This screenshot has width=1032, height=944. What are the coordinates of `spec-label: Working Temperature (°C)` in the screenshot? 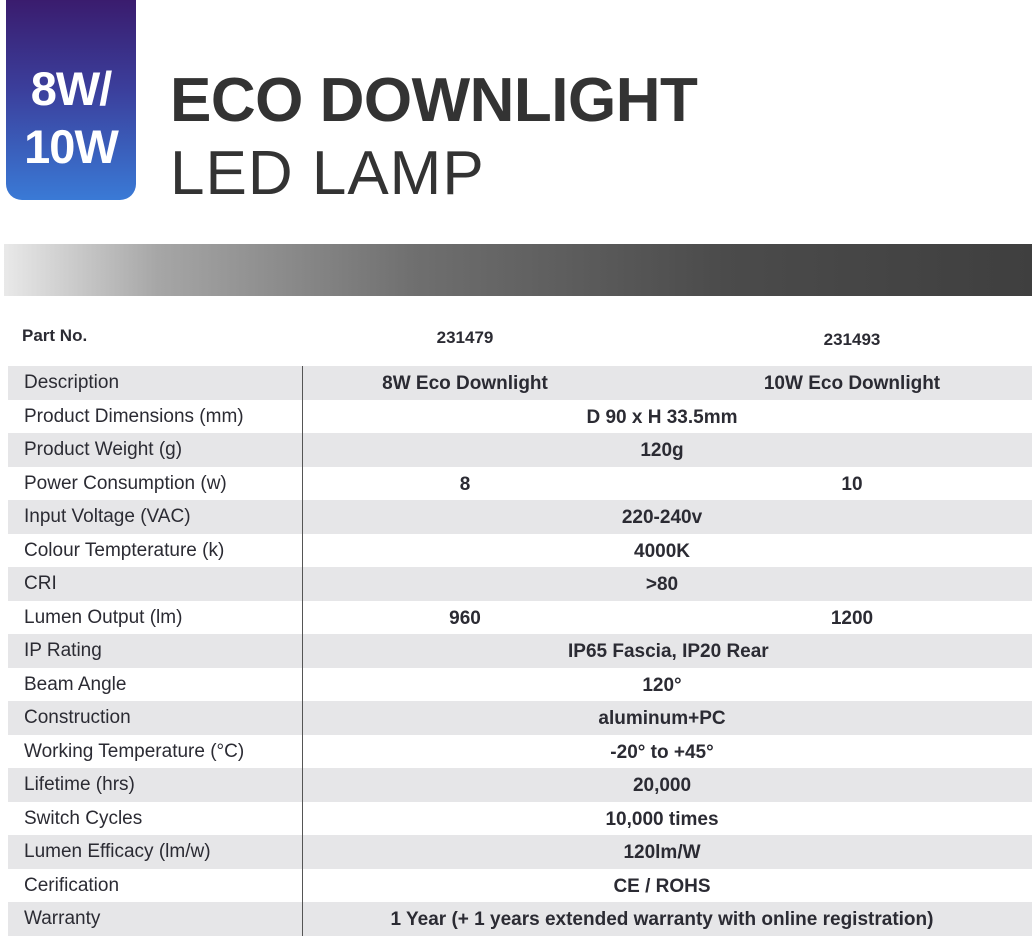 It's located at (134, 751).